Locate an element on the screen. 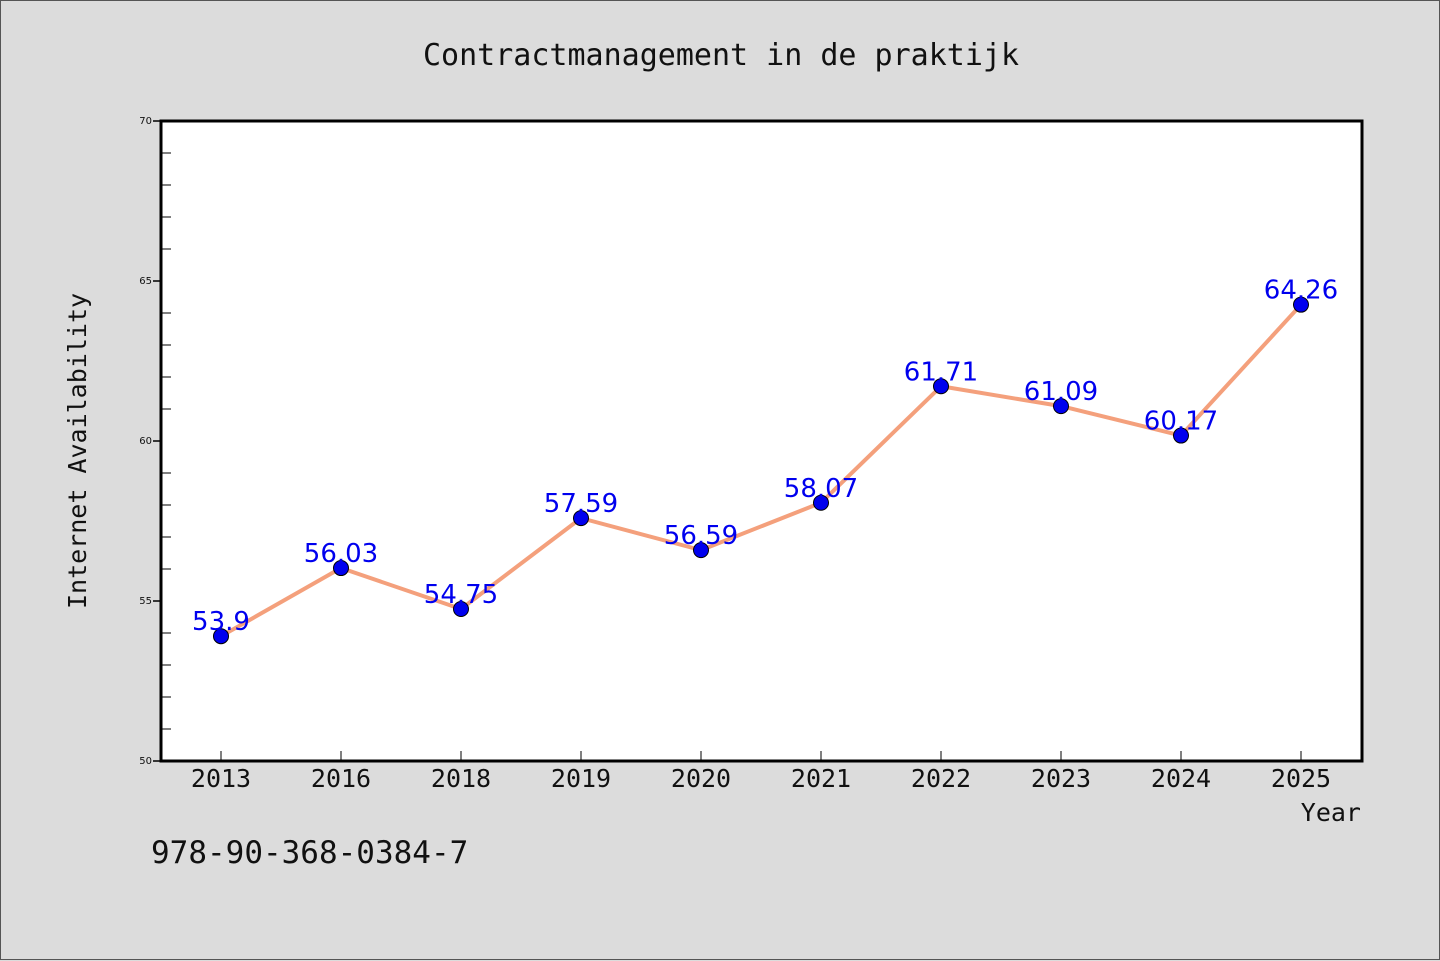 The image size is (1440, 961). data-label: 61.71 is located at coordinates (941, 372).